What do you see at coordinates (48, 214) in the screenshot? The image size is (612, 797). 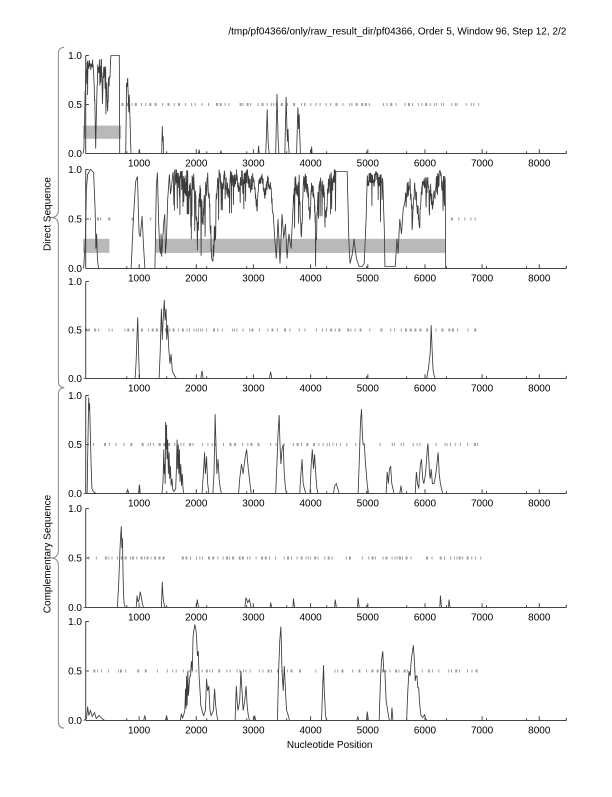 I see `svg-text: Direct Sequence` at bounding box center [48, 214].